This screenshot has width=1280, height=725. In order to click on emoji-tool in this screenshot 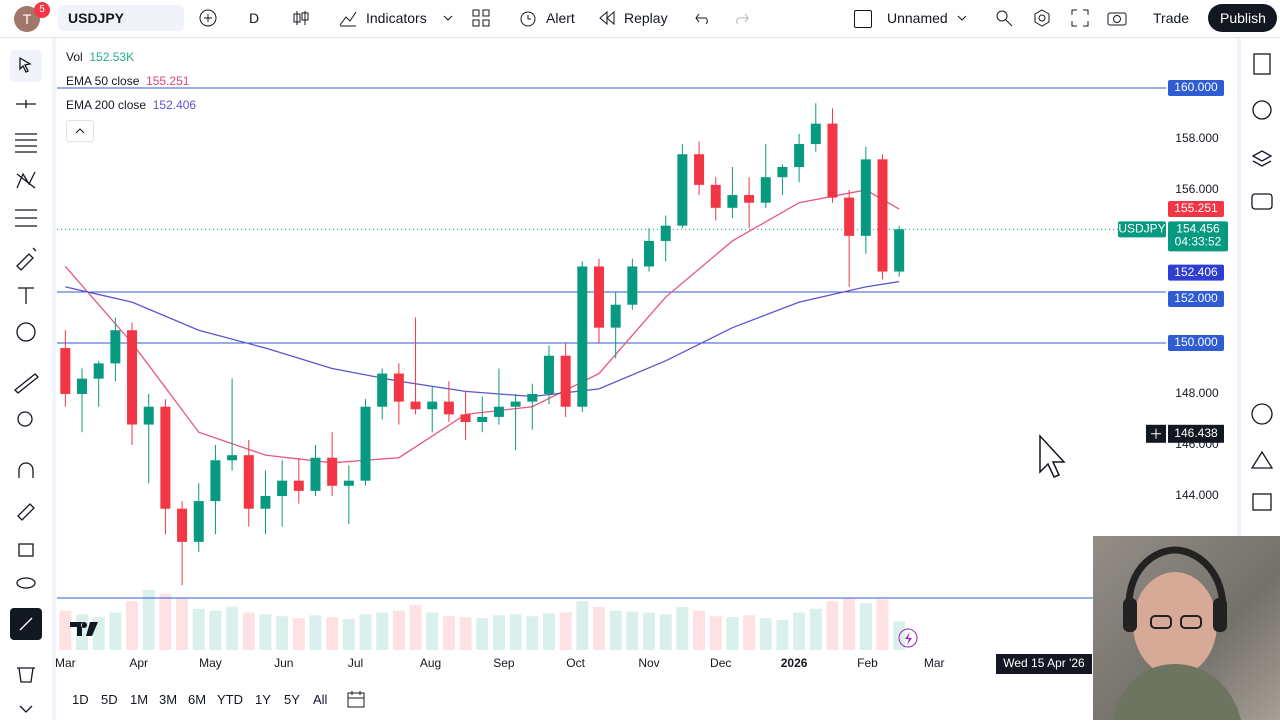, I will do `click(26, 332)`.